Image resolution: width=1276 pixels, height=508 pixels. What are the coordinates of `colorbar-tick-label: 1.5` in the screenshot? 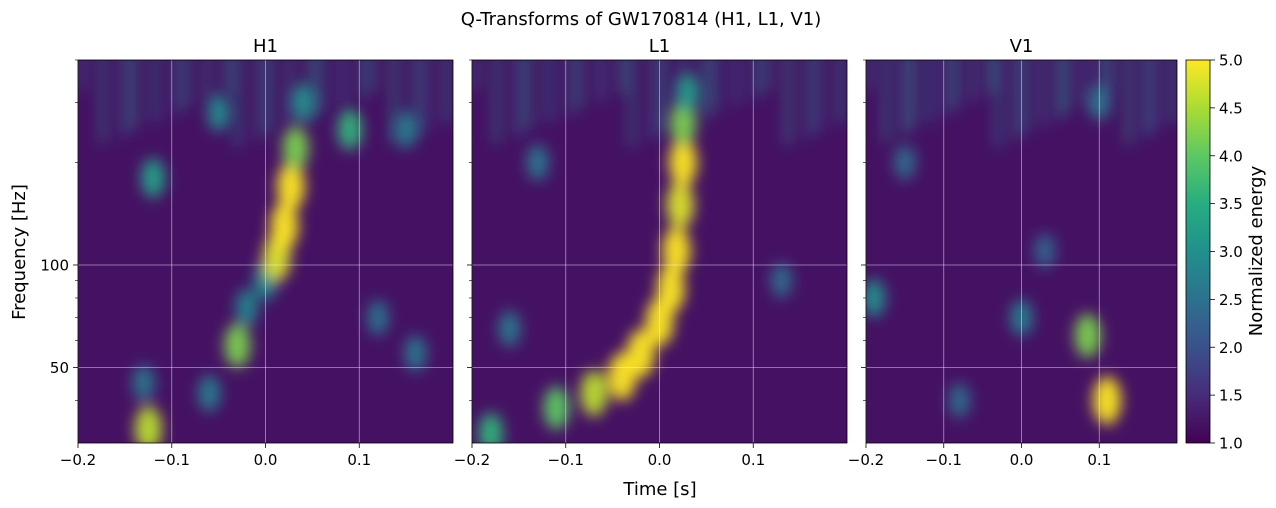 It's located at (1231, 396).